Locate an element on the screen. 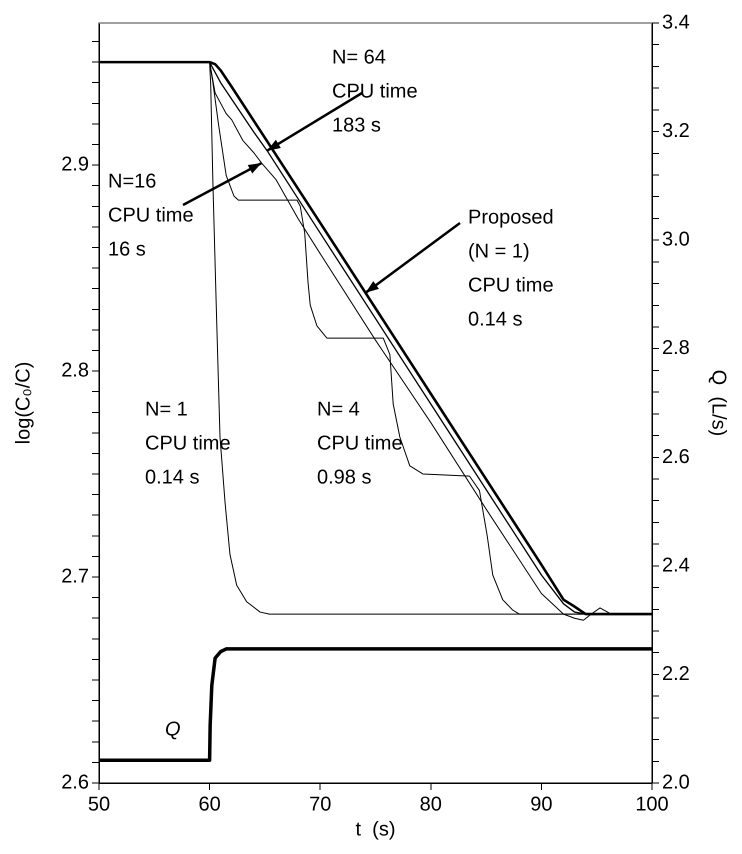  x-axis-title: t (s) is located at coordinates (376, 829).